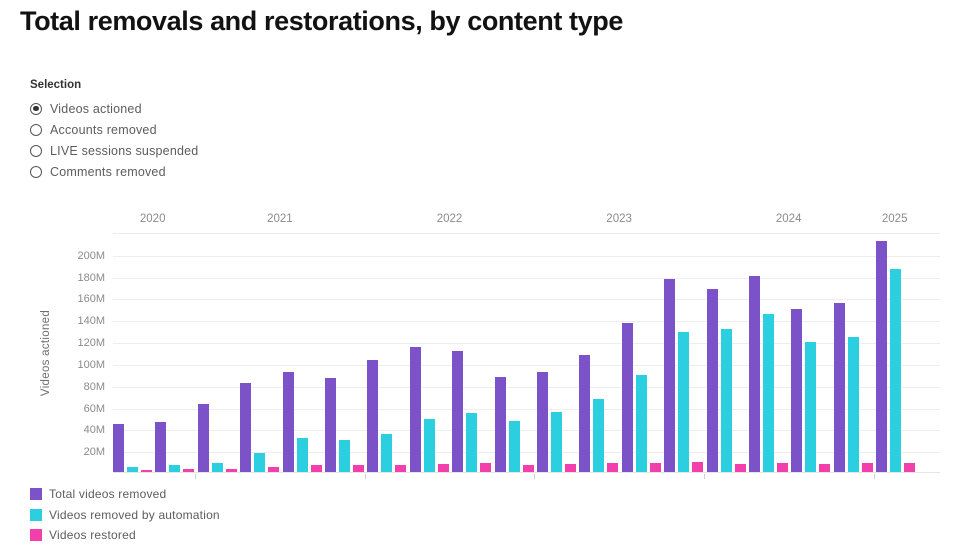 This screenshot has width=955, height=558. I want to click on bar-videos-removed-by-automation-2020-q3, so click(132, 469).